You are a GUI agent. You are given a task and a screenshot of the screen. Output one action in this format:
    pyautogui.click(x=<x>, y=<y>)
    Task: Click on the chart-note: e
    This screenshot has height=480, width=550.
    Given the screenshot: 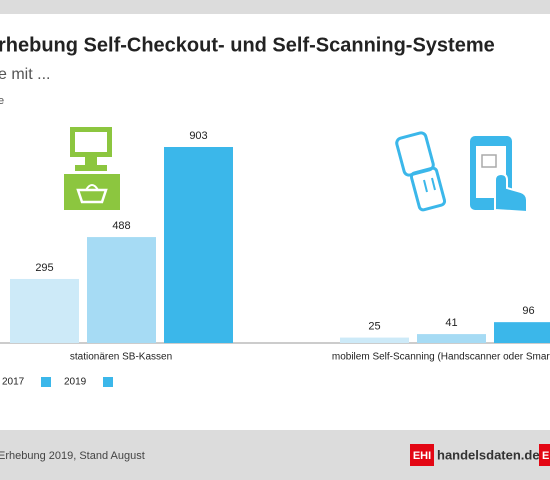 What is the action you would take?
    pyautogui.click(x=2, y=101)
    